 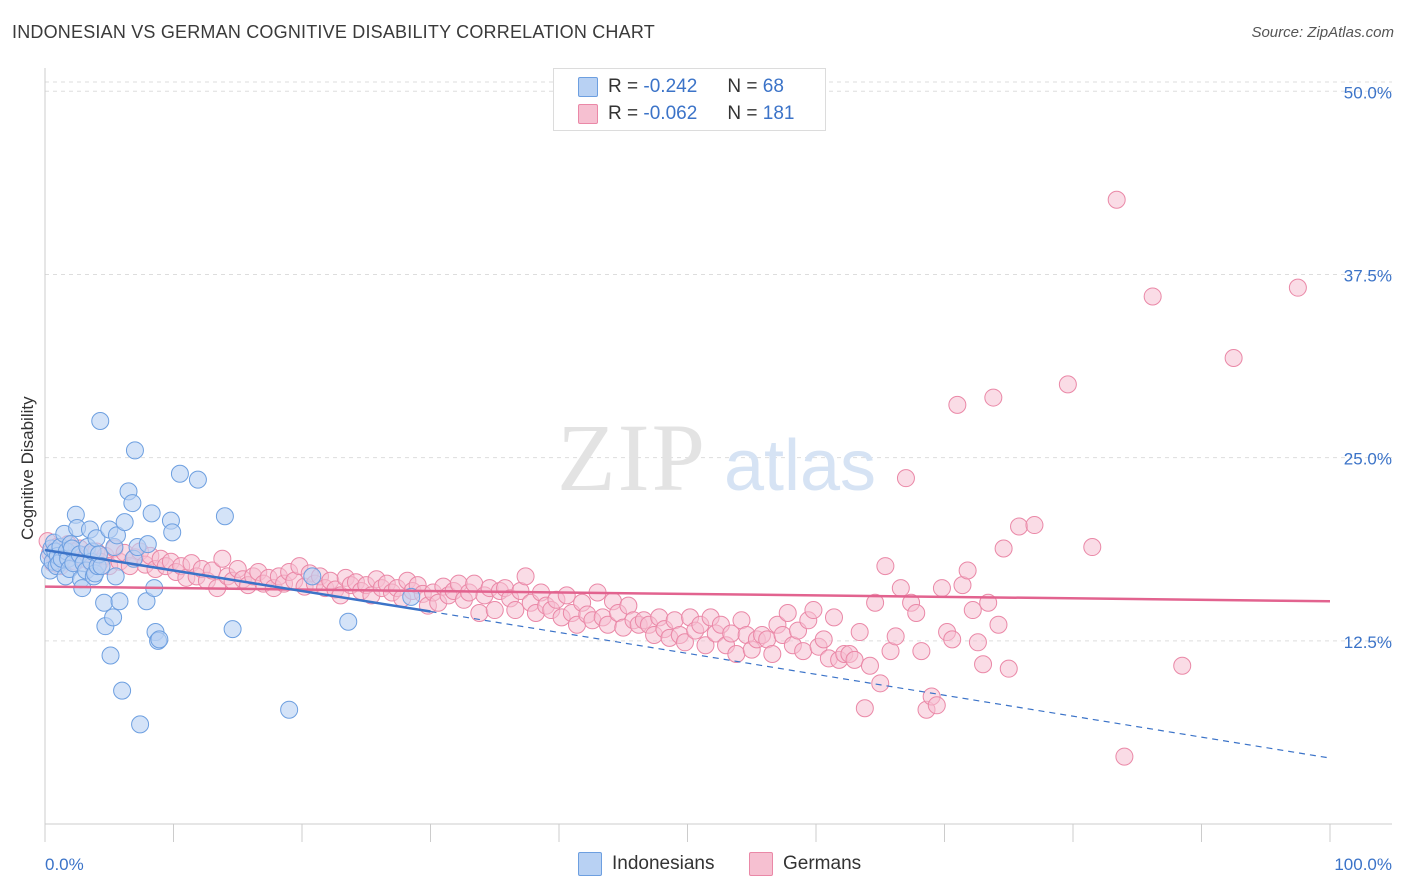 I want to click on y-axis-label: Cognitive Disability, so click(x=27, y=468).